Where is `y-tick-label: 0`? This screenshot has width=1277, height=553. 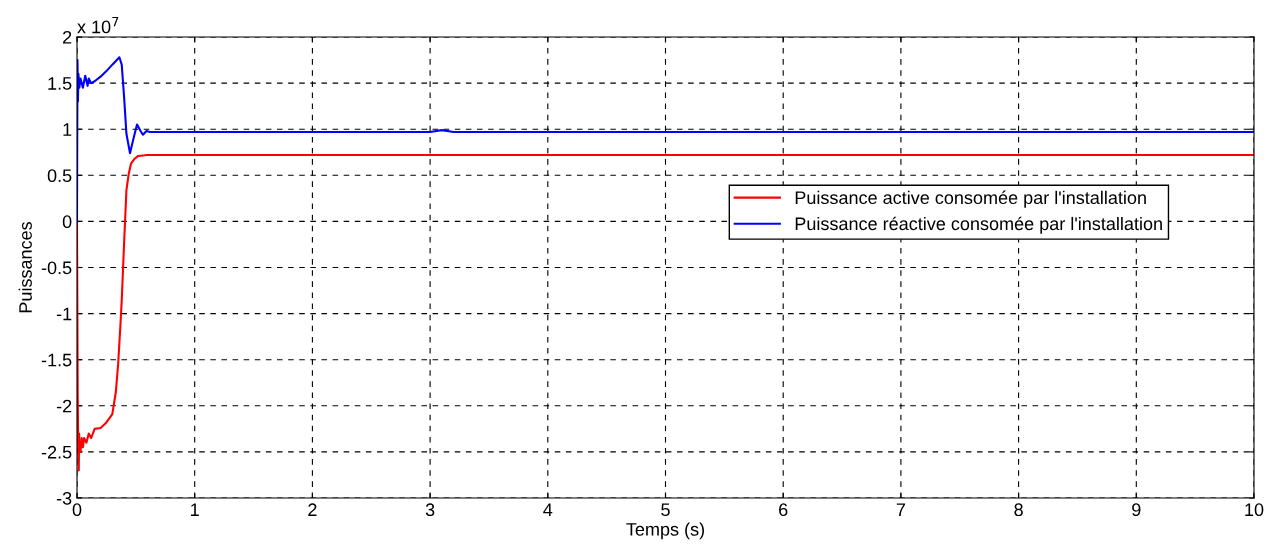 y-tick-label: 0 is located at coordinates (67, 222).